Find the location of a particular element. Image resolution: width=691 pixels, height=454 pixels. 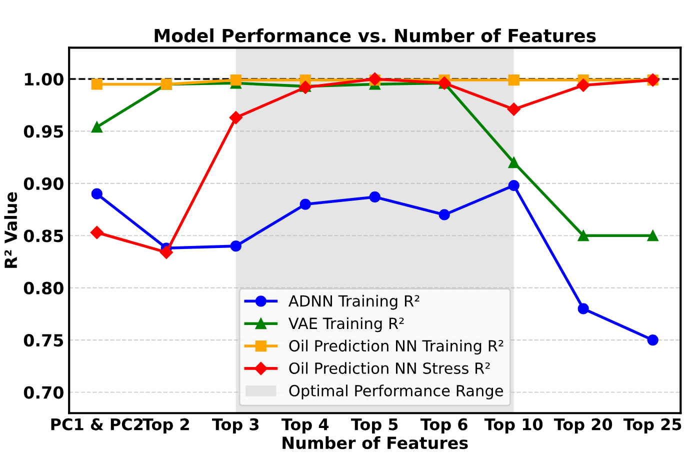

y-tick-label: 0.85 is located at coordinates (44, 236).